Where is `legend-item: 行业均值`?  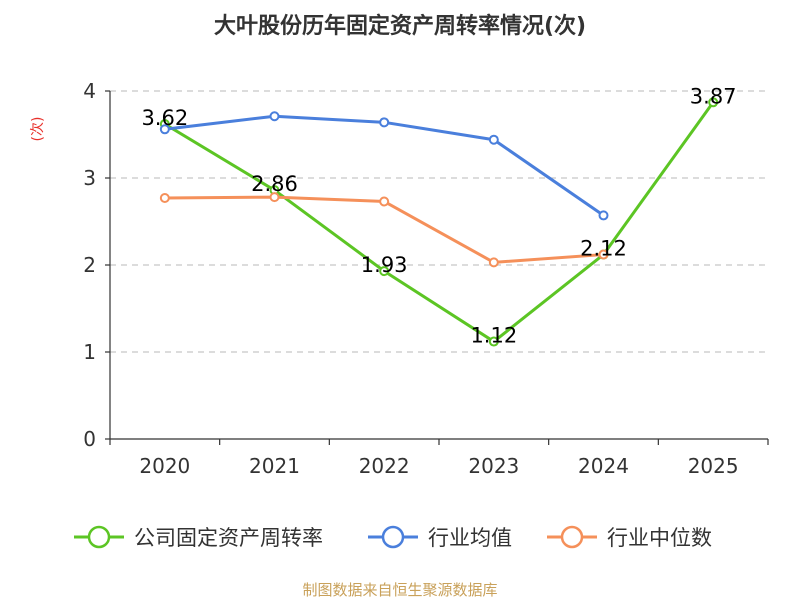 legend-item: 行业均值 is located at coordinates (440, 537).